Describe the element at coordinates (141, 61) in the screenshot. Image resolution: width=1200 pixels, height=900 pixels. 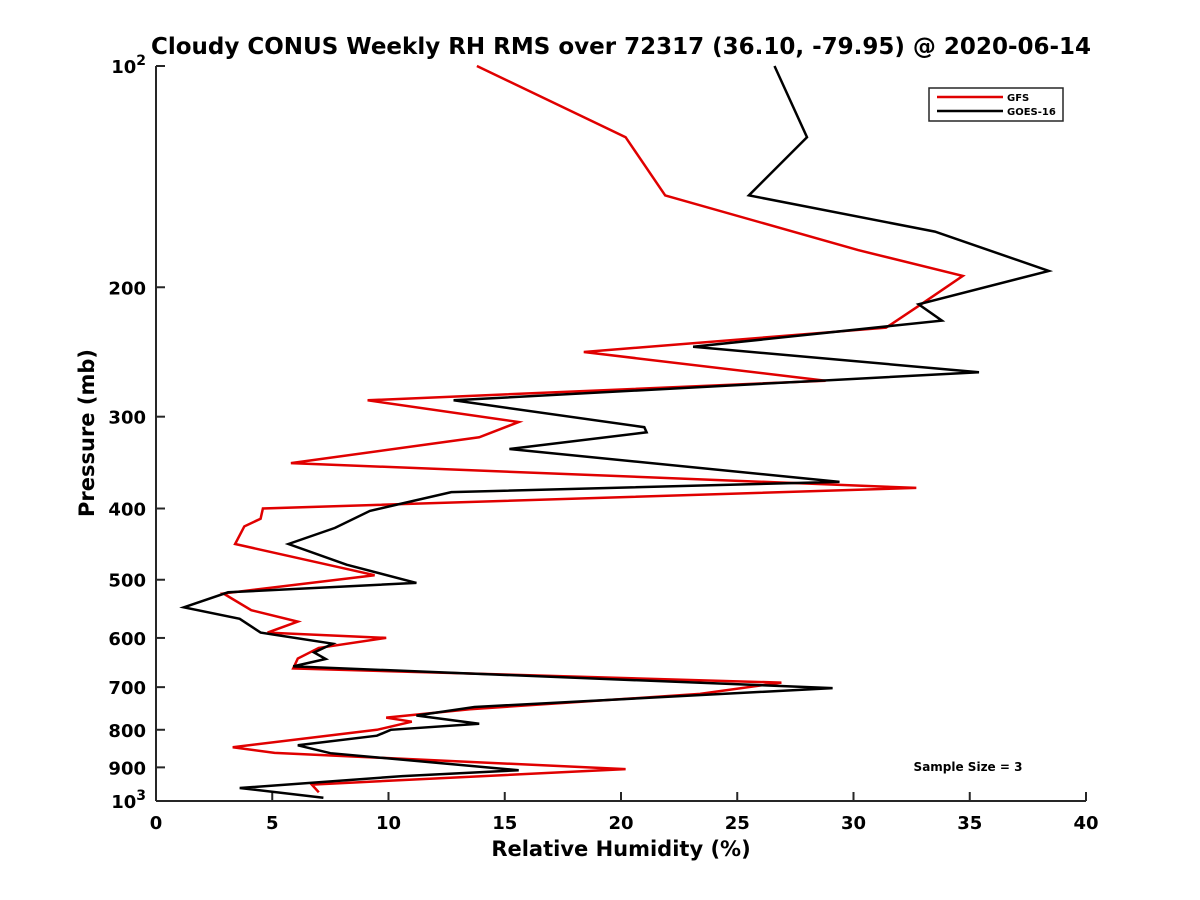
I see `y-tick-exponent: 2` at that location.